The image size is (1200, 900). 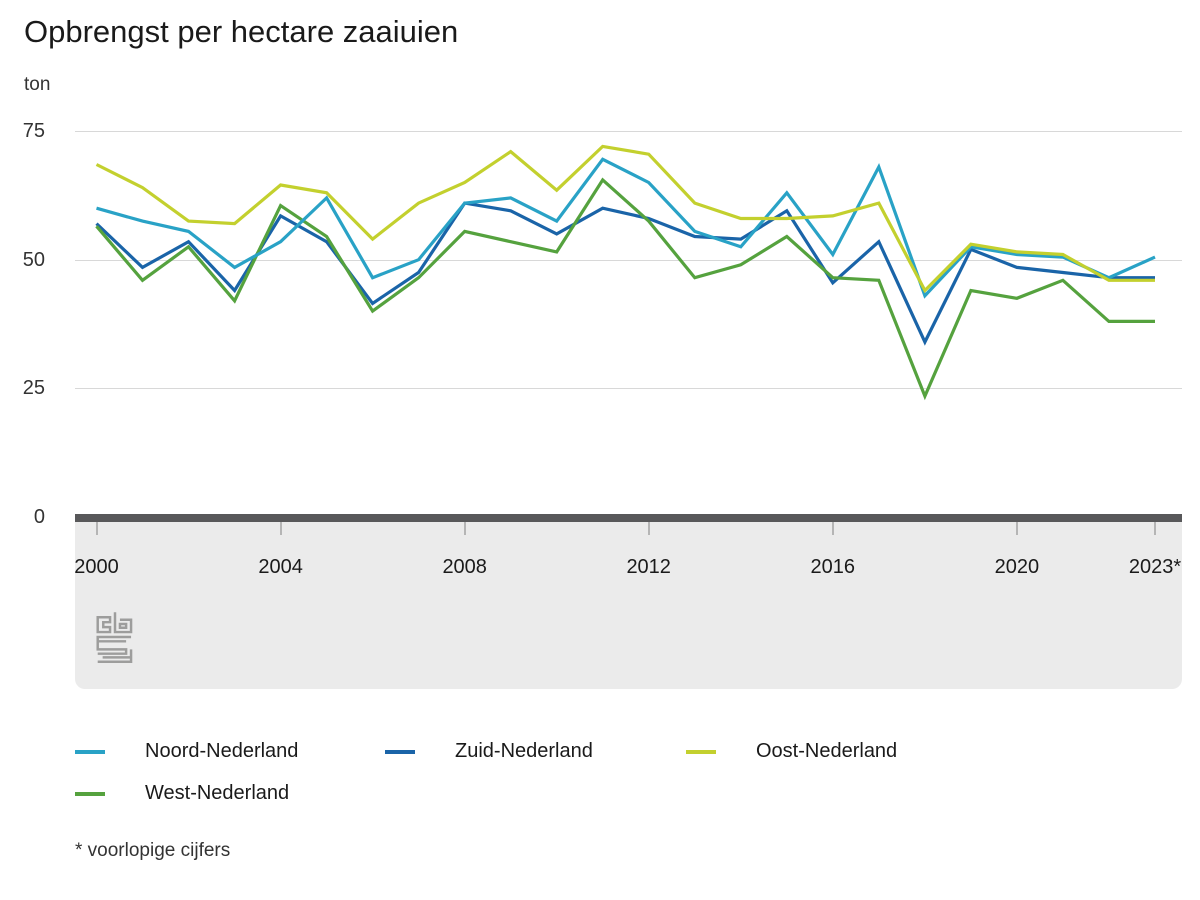 I want to click on y-tick-label-0: 0, so click(x=39, y=517).